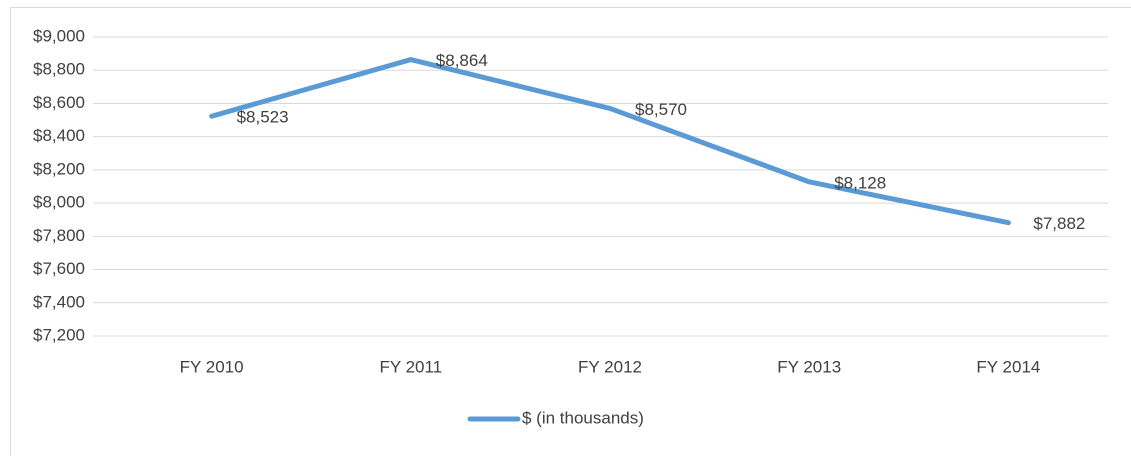 The width and height of the screenshot is (1131, 456). I want to click on y-tick-label: $8,600, so click(59, 102).